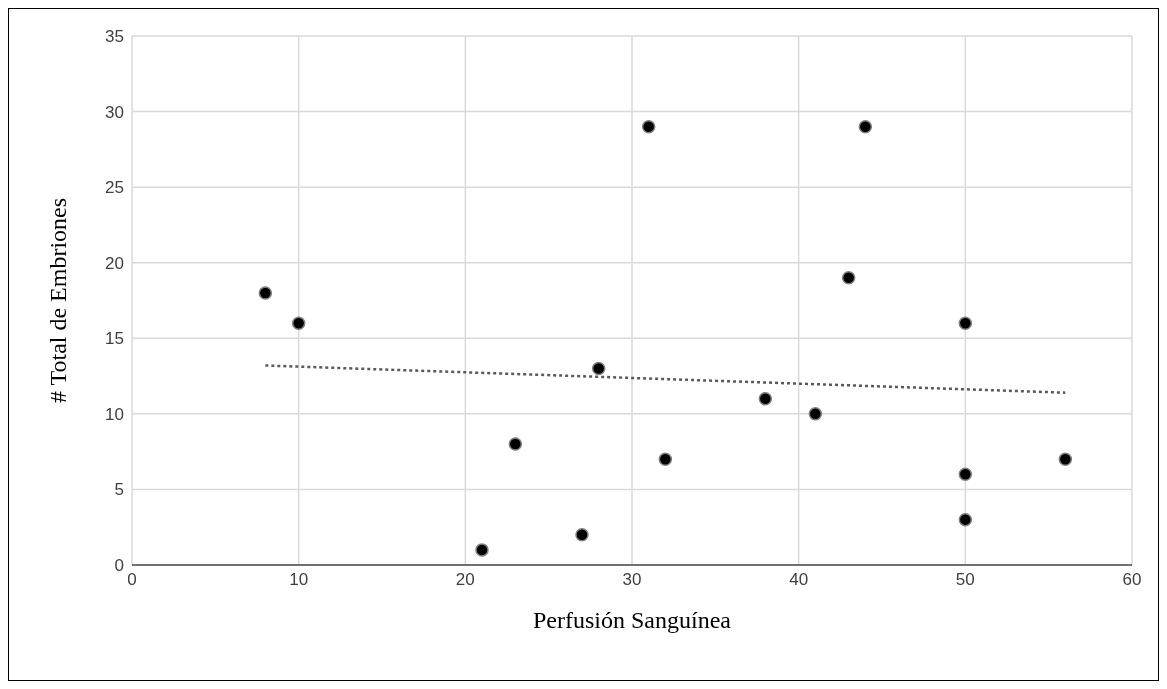 This screenshot has width=1167, height=689. Describe the element at coordinates (132, 580) in the screenshot. I see `x-tick-label: 0` at that location.